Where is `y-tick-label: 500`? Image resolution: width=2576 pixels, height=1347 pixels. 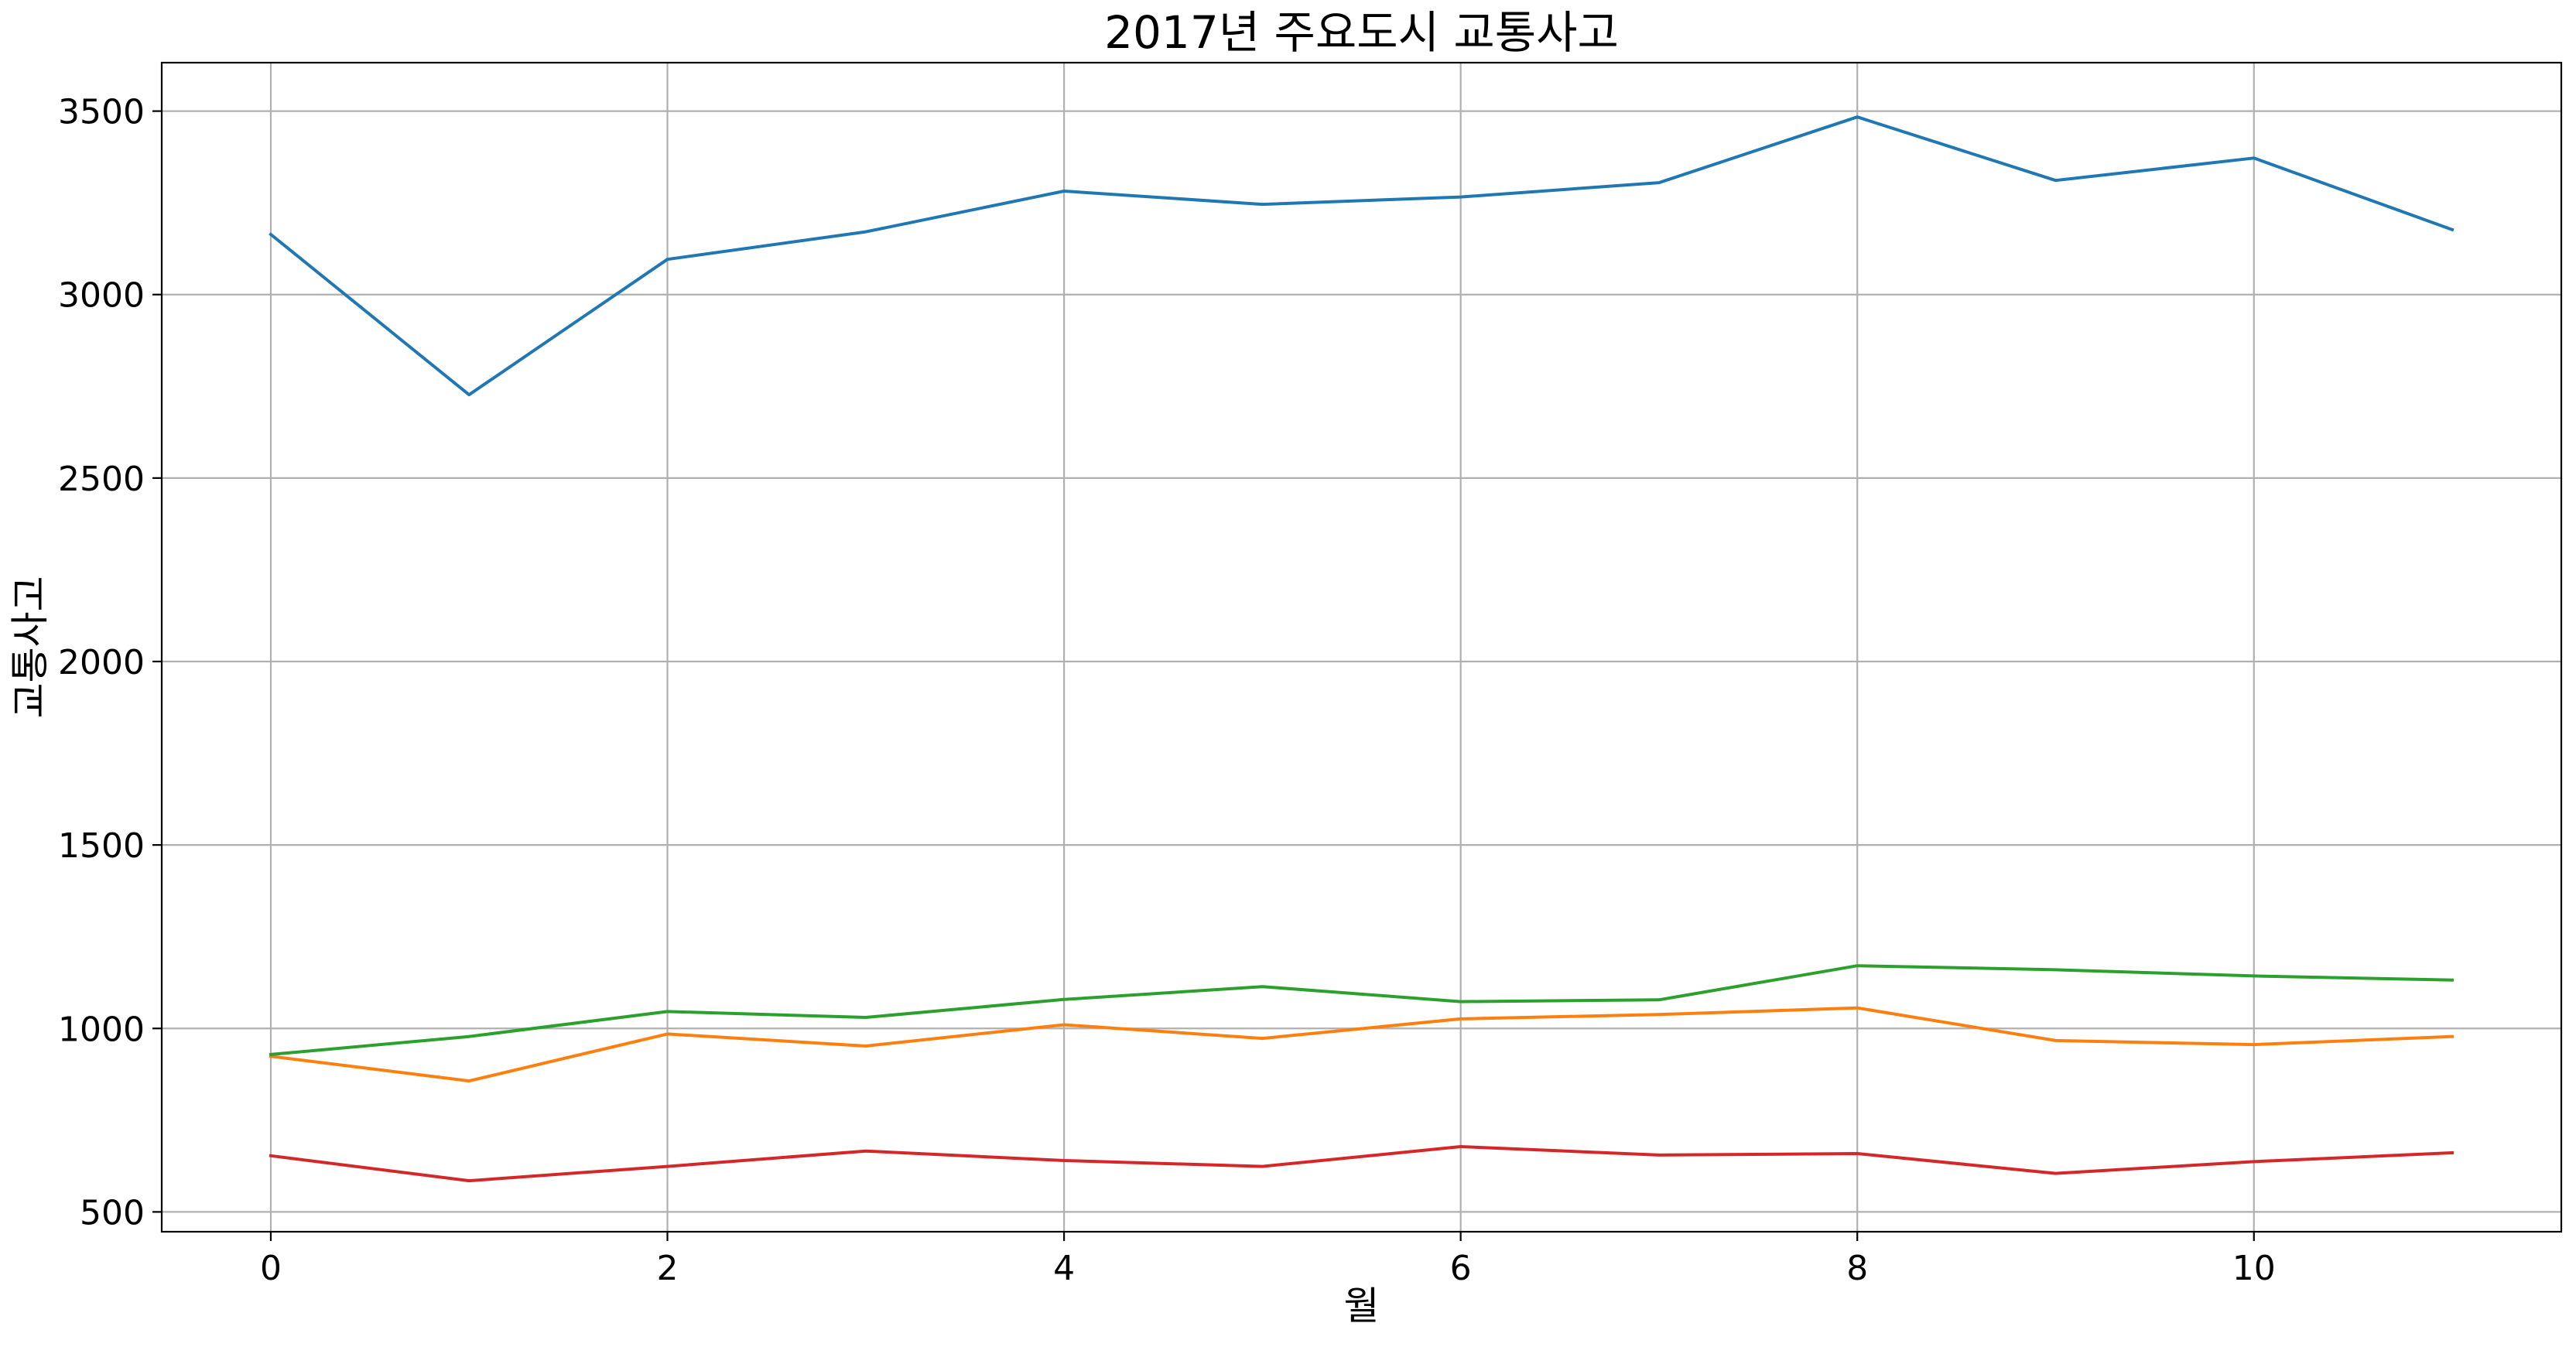
y-tick-label: 500 is located at coordinates (113, 1212).